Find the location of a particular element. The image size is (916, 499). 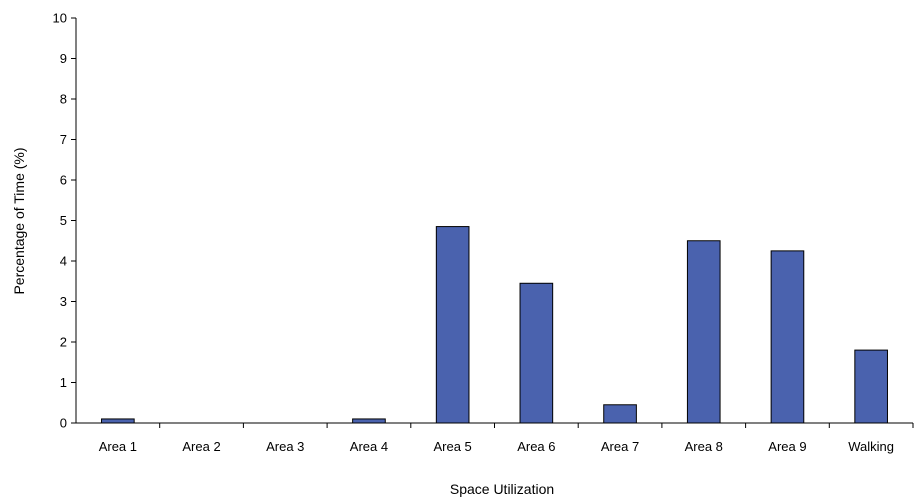

y-tick-label: 1 is located at coordinates (63, 382).